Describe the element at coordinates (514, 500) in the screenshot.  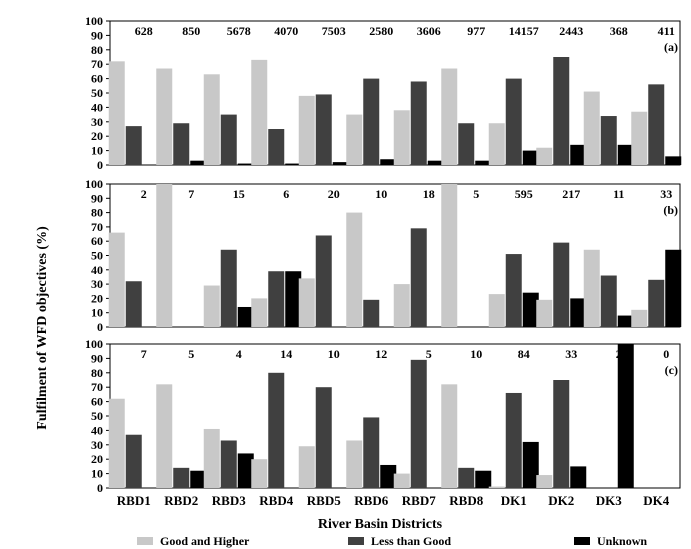
I see `x-category-label: DK1` at that location.